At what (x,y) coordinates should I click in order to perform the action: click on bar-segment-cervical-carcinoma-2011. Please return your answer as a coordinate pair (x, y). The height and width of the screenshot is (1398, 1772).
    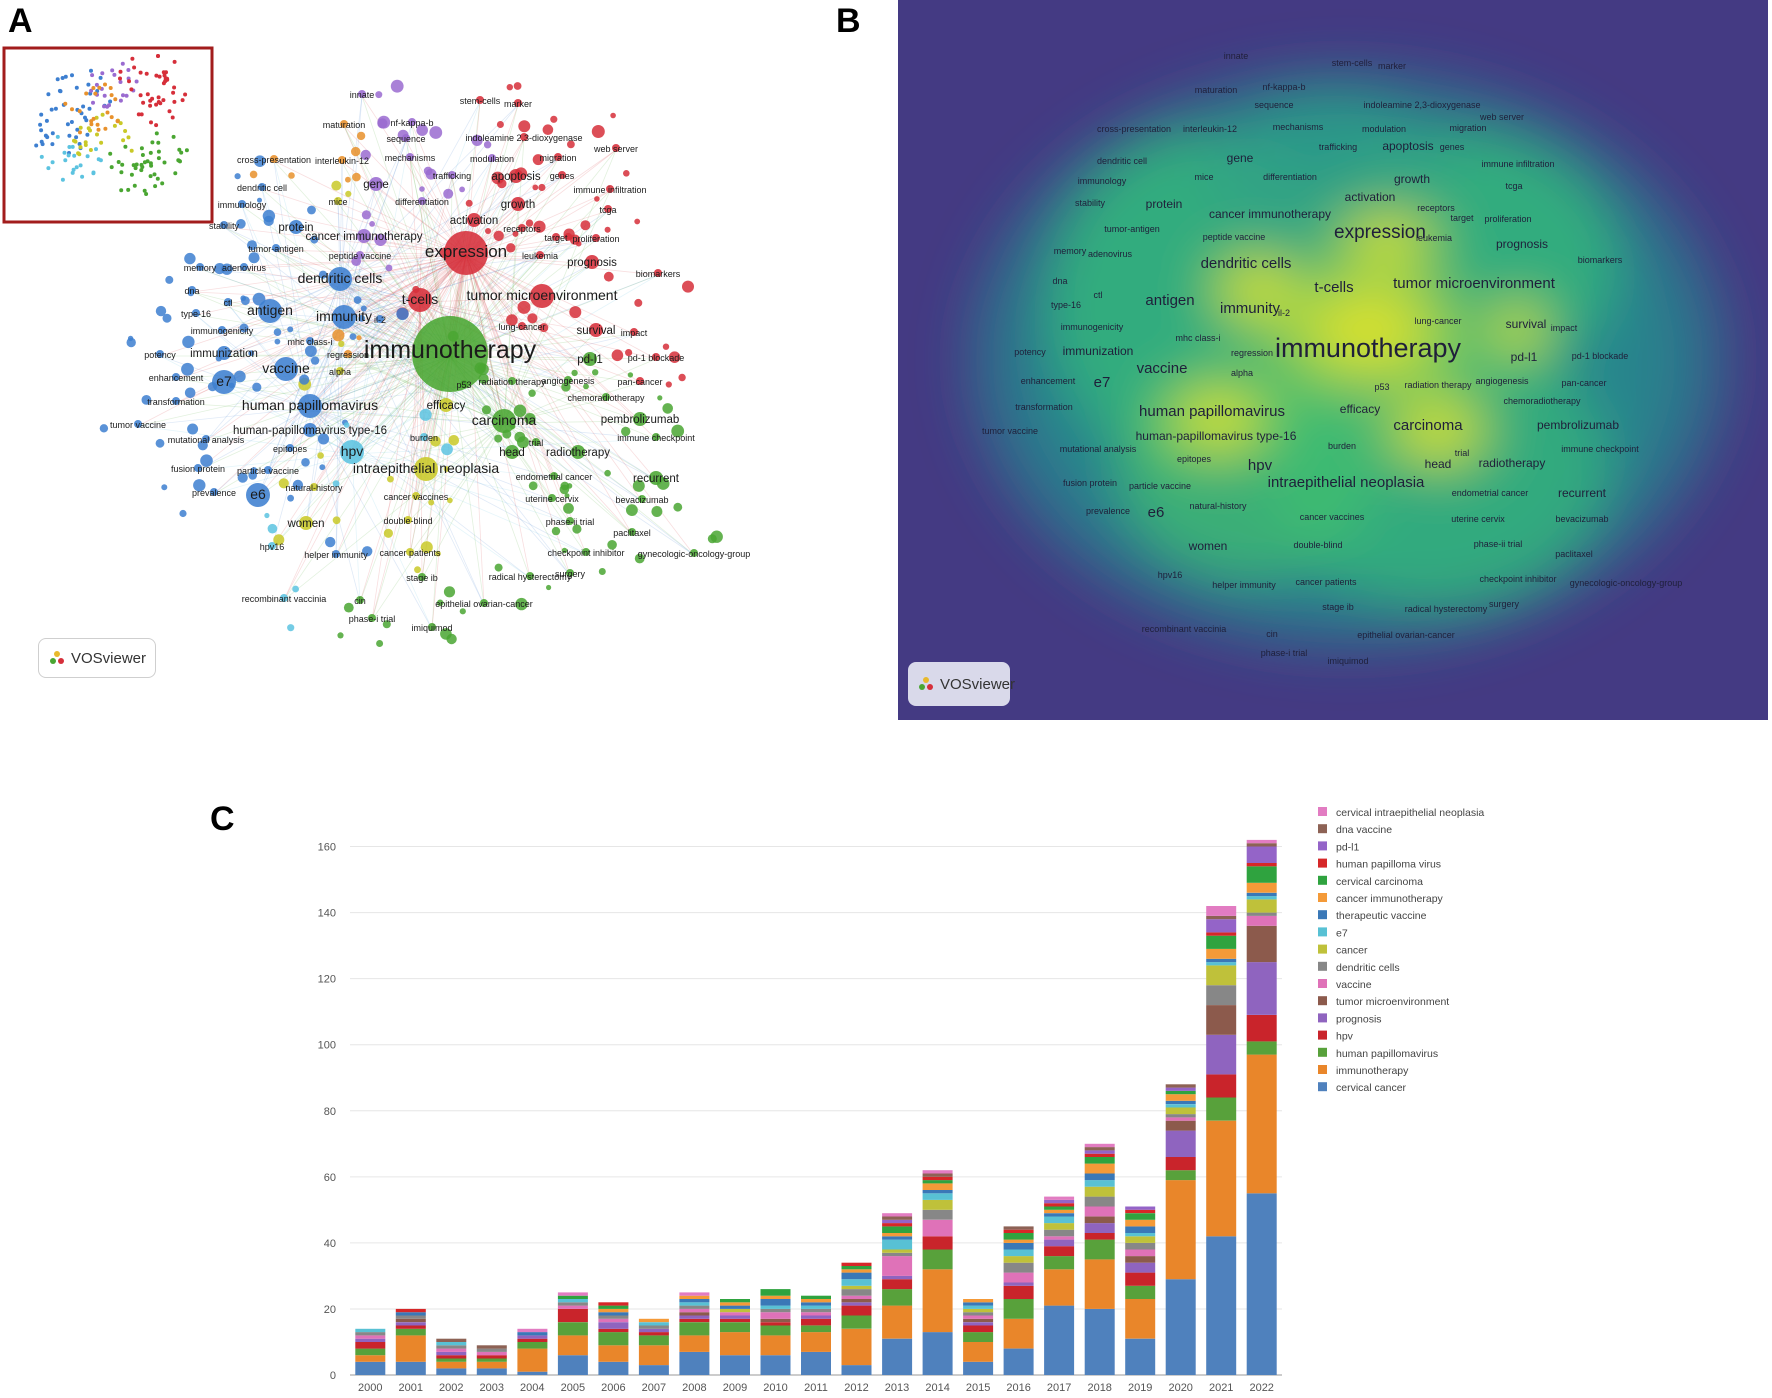
    Looking at the image, I should click on (816, 1297).